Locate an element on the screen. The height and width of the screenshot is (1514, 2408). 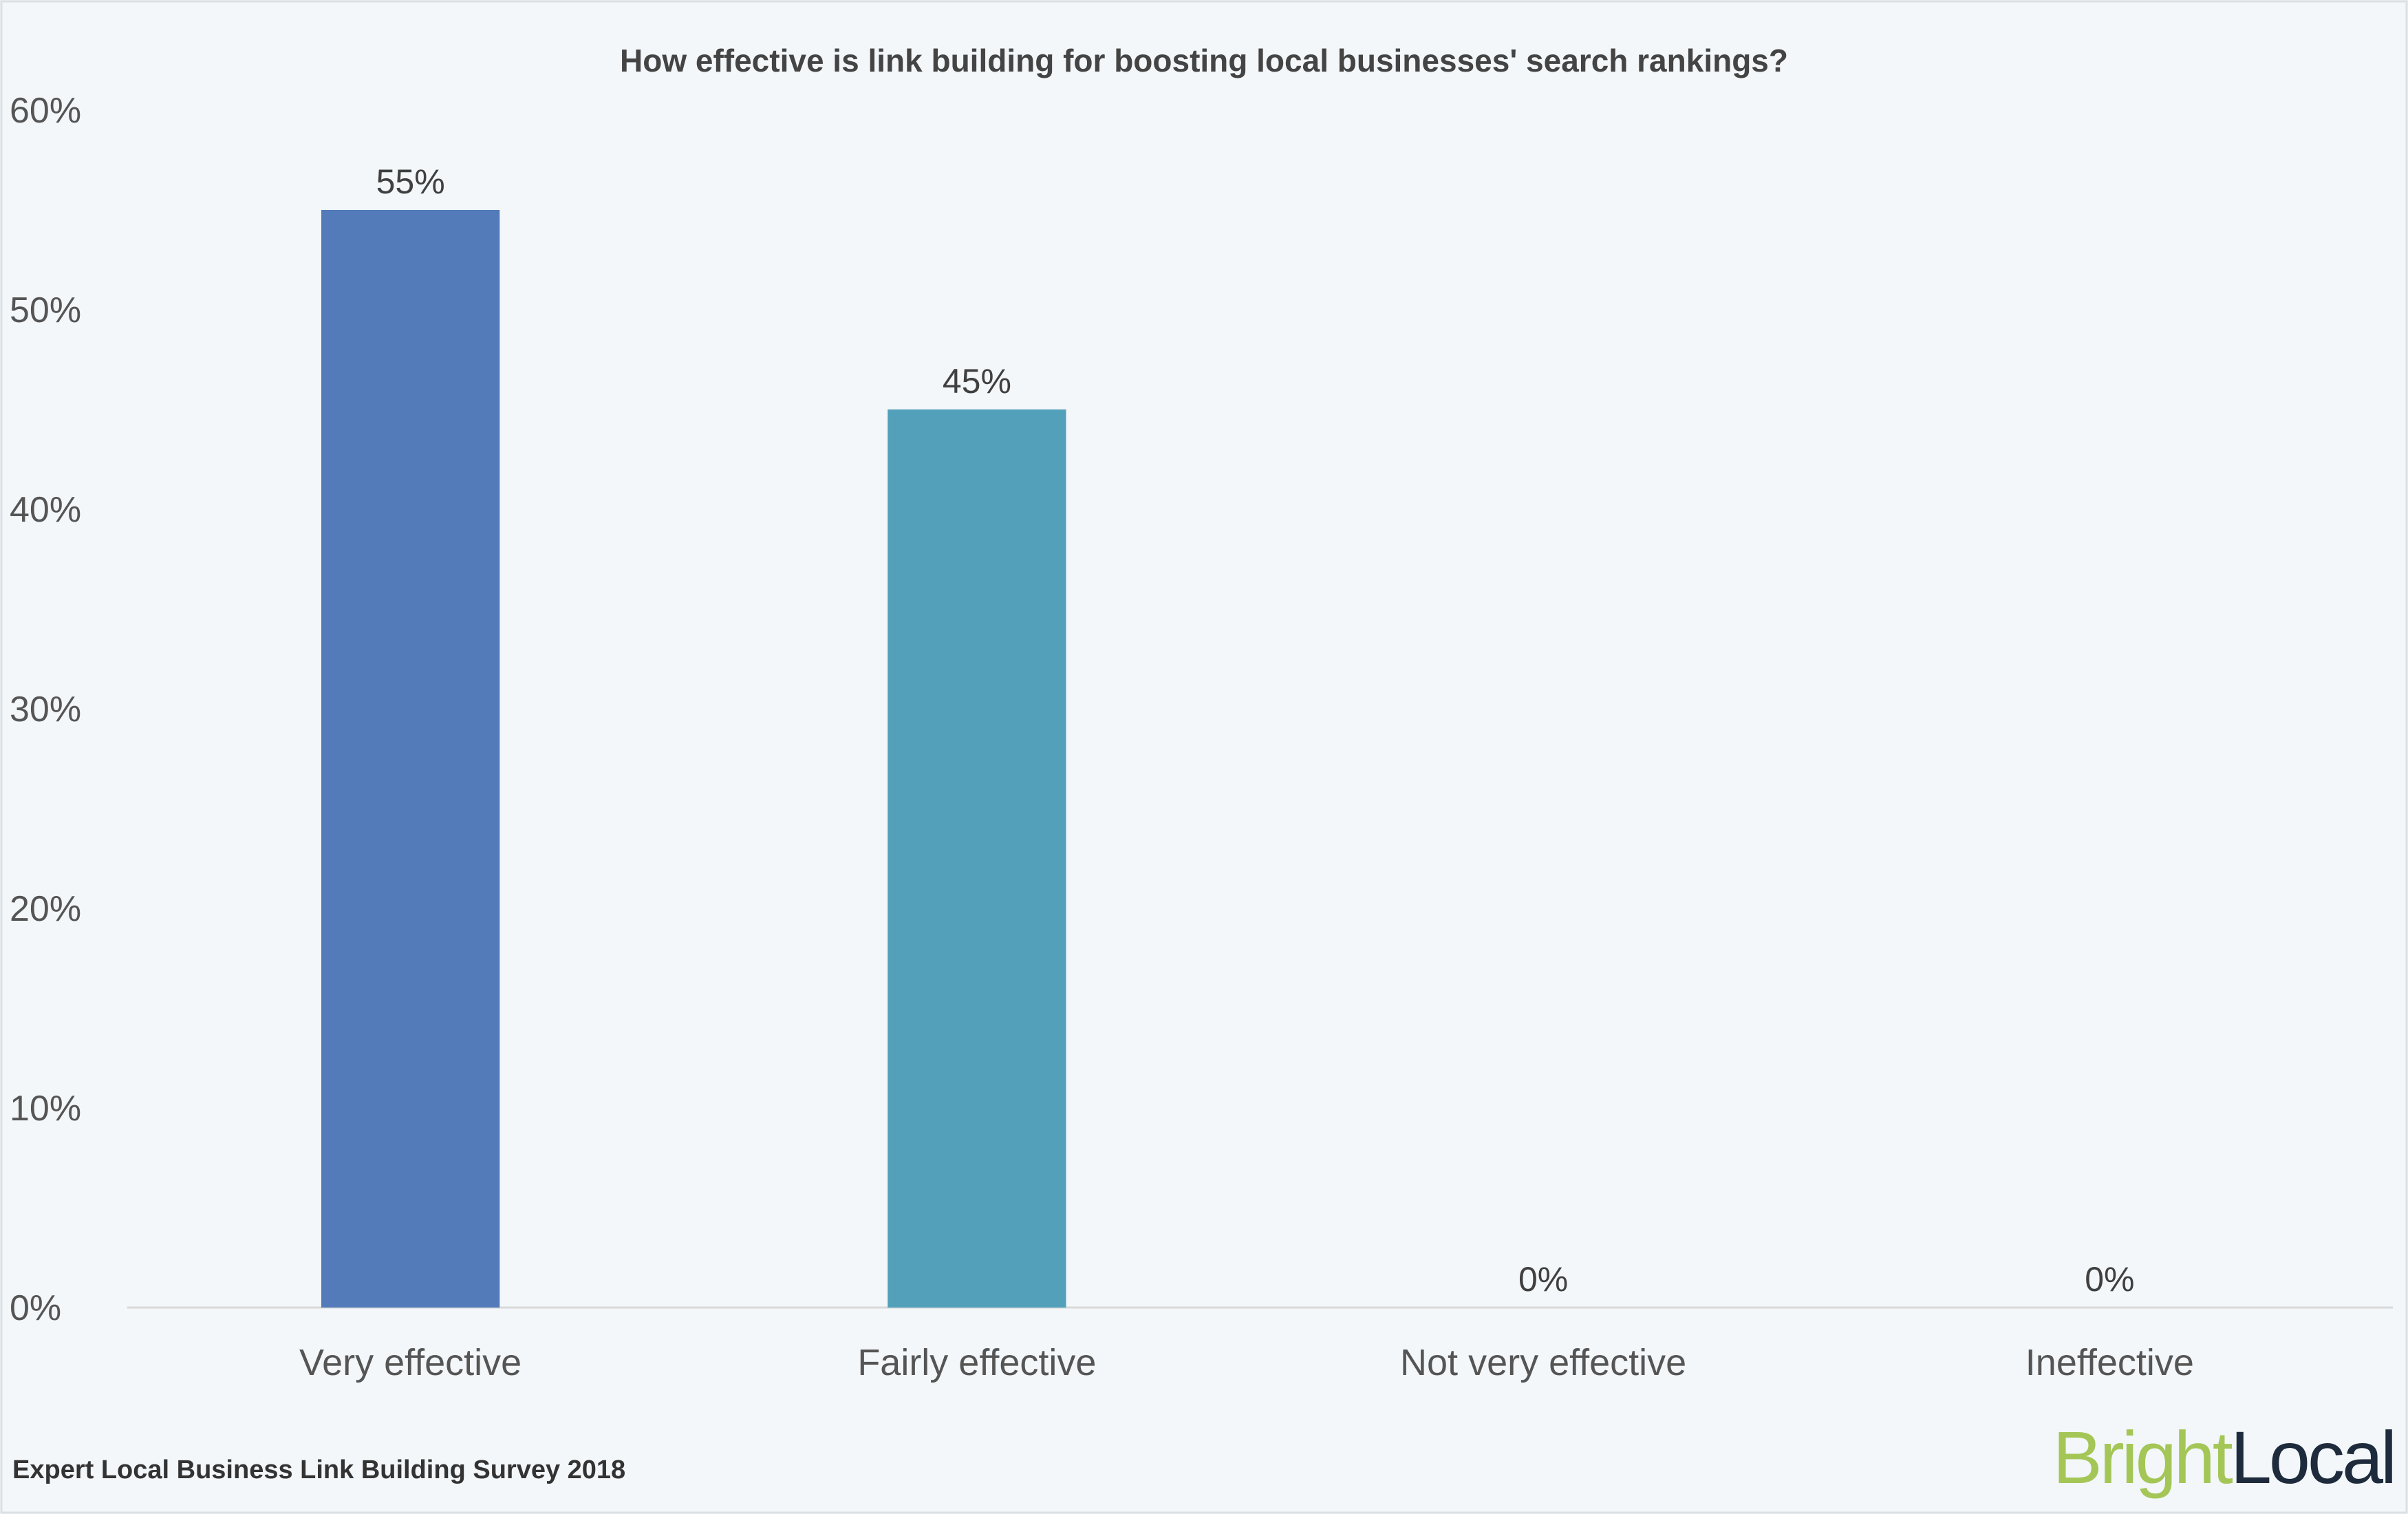
brightlocal-logo: BrightLocal is located at coordinates (2223, 1457).